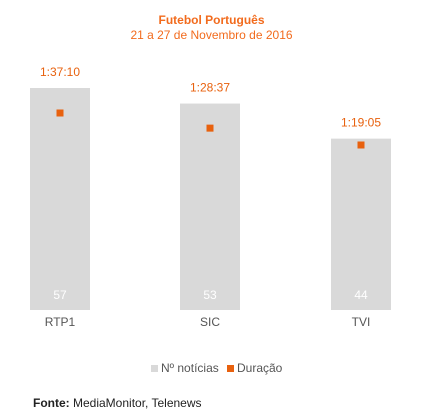 This screenshot has width=423, height=420. Describe the element at coordinates (60, 295) in the screenshot. I see `bar-value-label-rtp1: 57` at that location.